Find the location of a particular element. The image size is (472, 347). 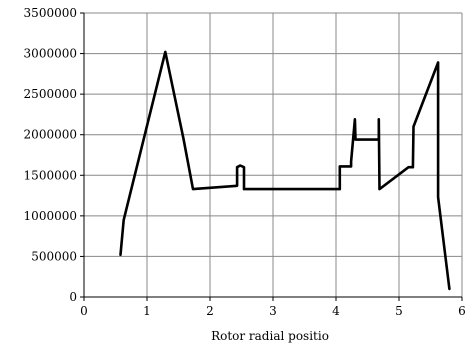

x-tick-label: 4 is located at coordinates (336, 311).